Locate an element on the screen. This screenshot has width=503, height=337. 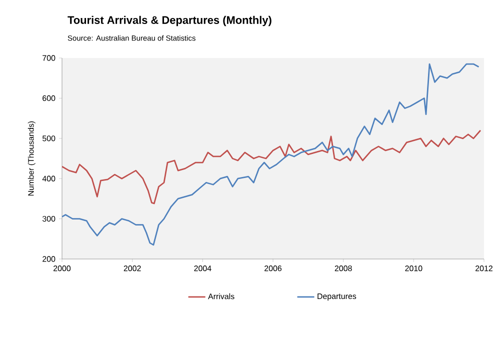
chart-title: Tourist Arrivals & Departures (Monthly) is located at coordinates (170, 21).